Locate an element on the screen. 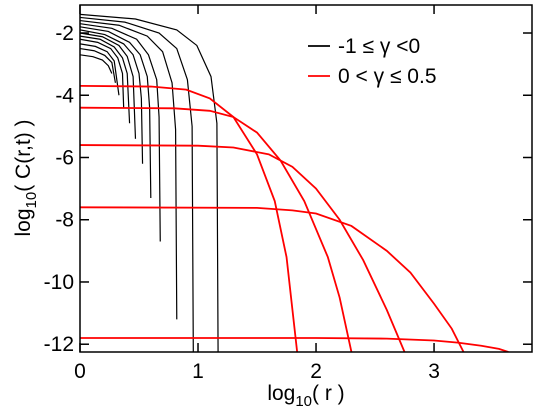 Image resolution: width=536 pixels, height=417 pixels. y-tick-label: -4 is located at coordinates (64, 95).